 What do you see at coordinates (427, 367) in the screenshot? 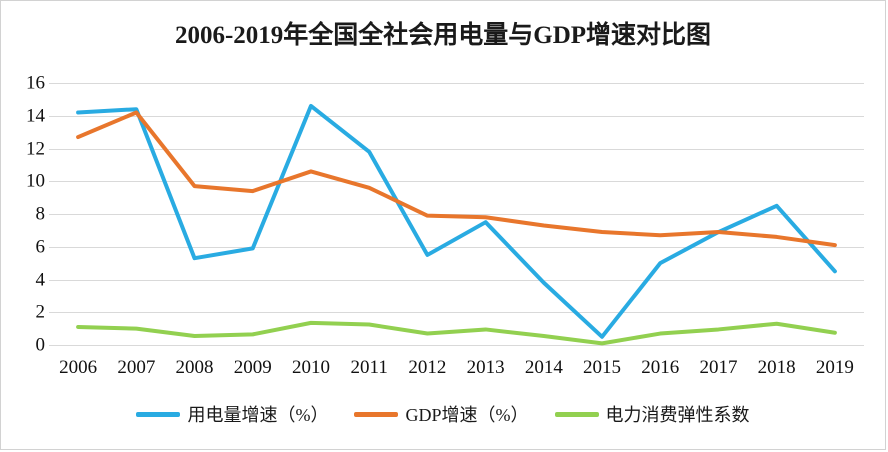
I see `x-axis-tick-label: 2012` at bounding box center [427, 367].